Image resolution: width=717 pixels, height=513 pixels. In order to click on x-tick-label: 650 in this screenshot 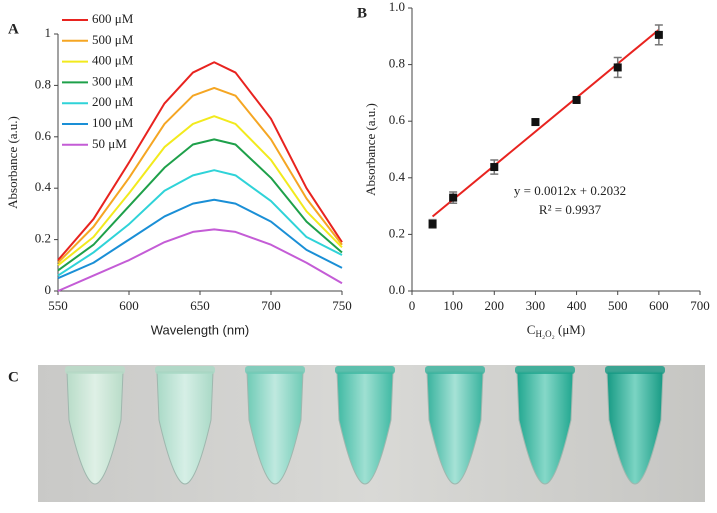, I will do `click(200, 305)`.